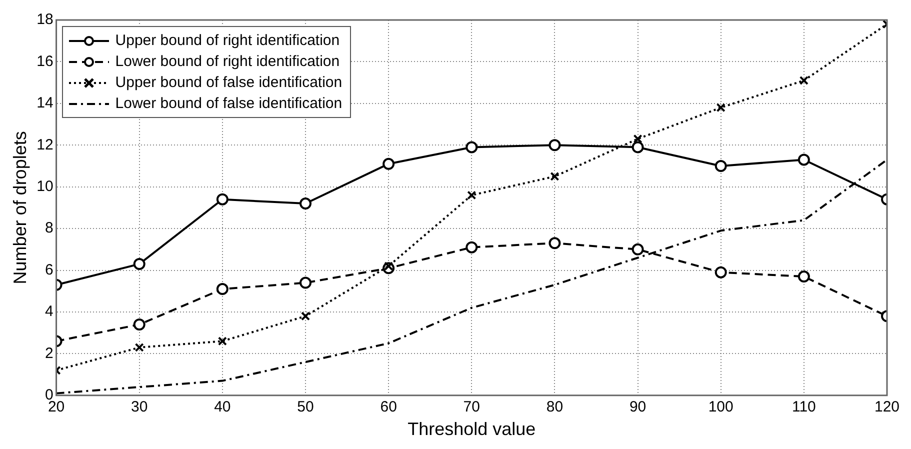 This screenshot has width=911, height=449. Describe the element at coordinates (56, 407) in the screenshot. I see `x-tick-label: 20` at that location.